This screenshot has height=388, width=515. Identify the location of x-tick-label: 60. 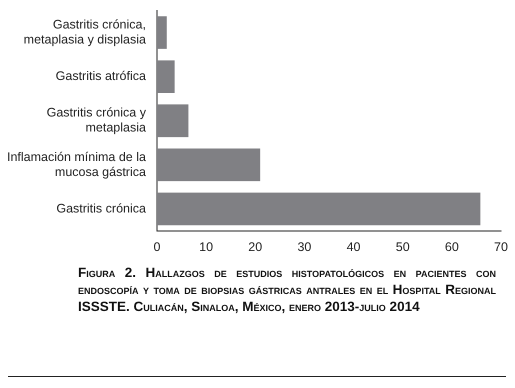
(451, 247).